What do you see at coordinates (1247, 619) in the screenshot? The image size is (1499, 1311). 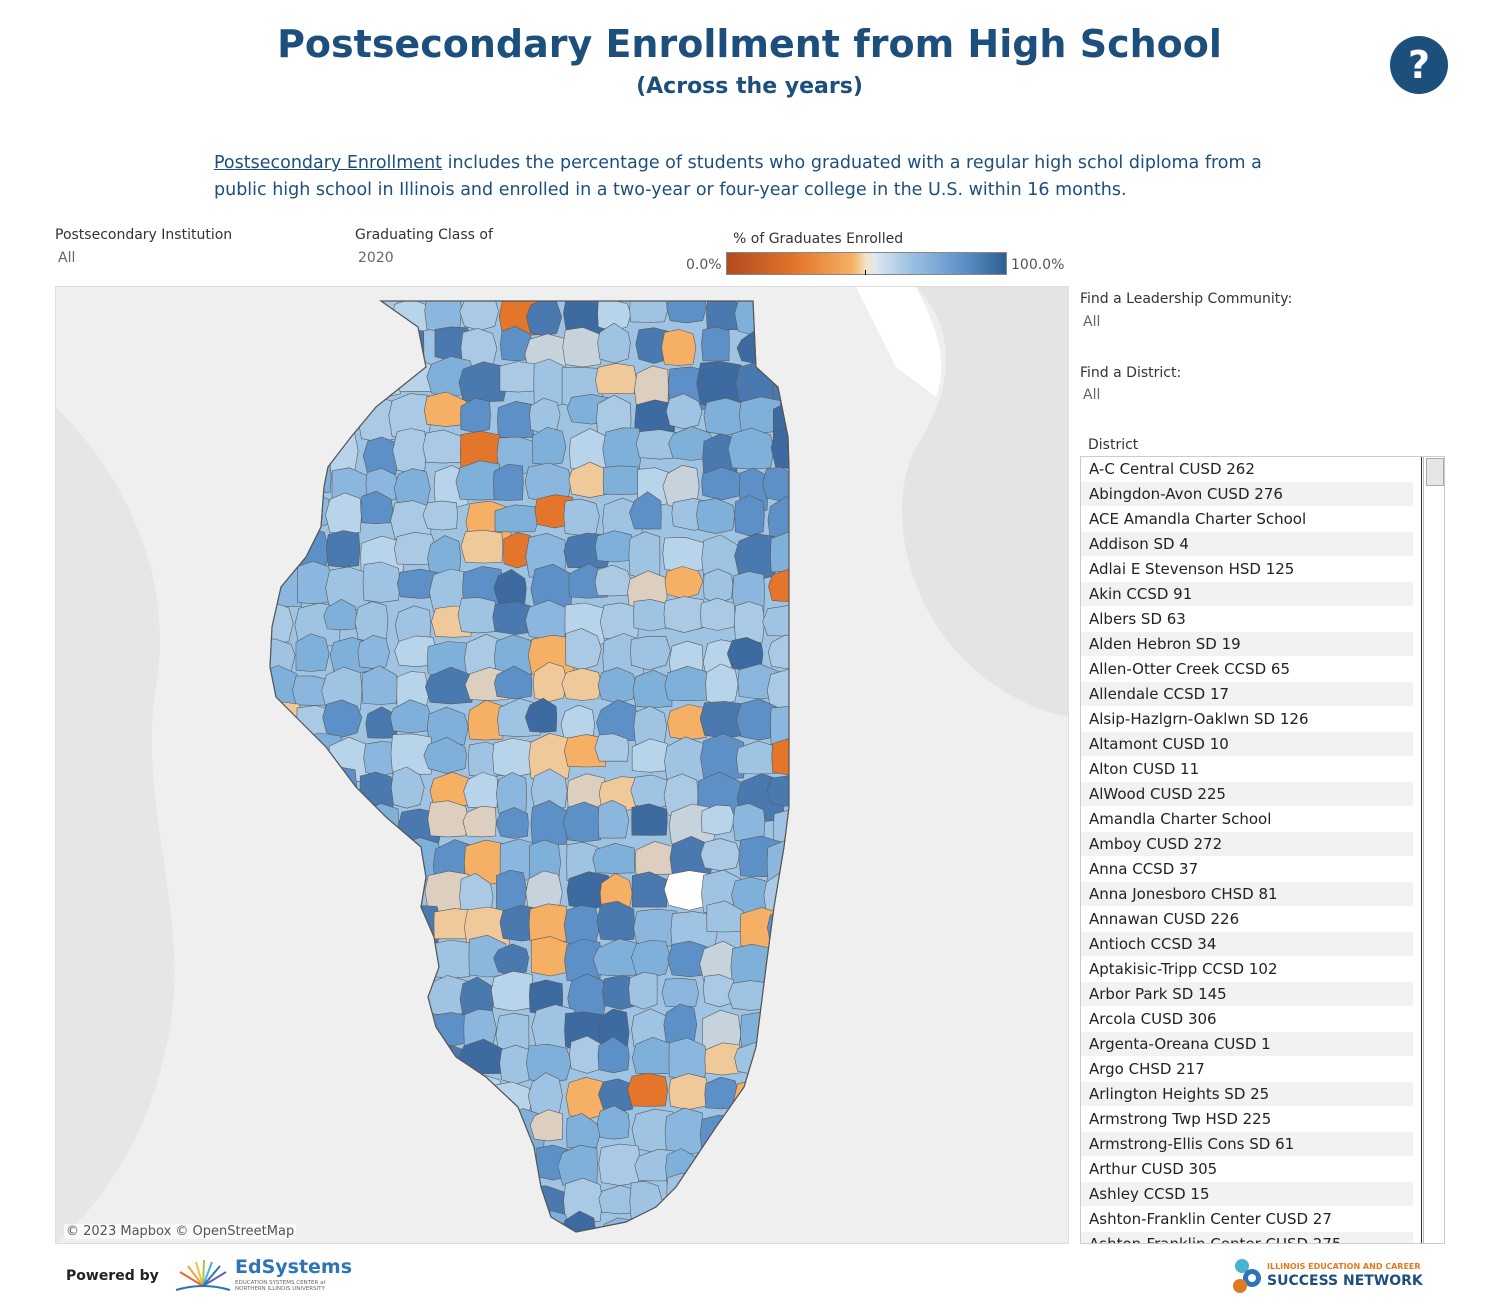 I see `district-list-item: Albers SD 63` at bounding box center [1247, 619].